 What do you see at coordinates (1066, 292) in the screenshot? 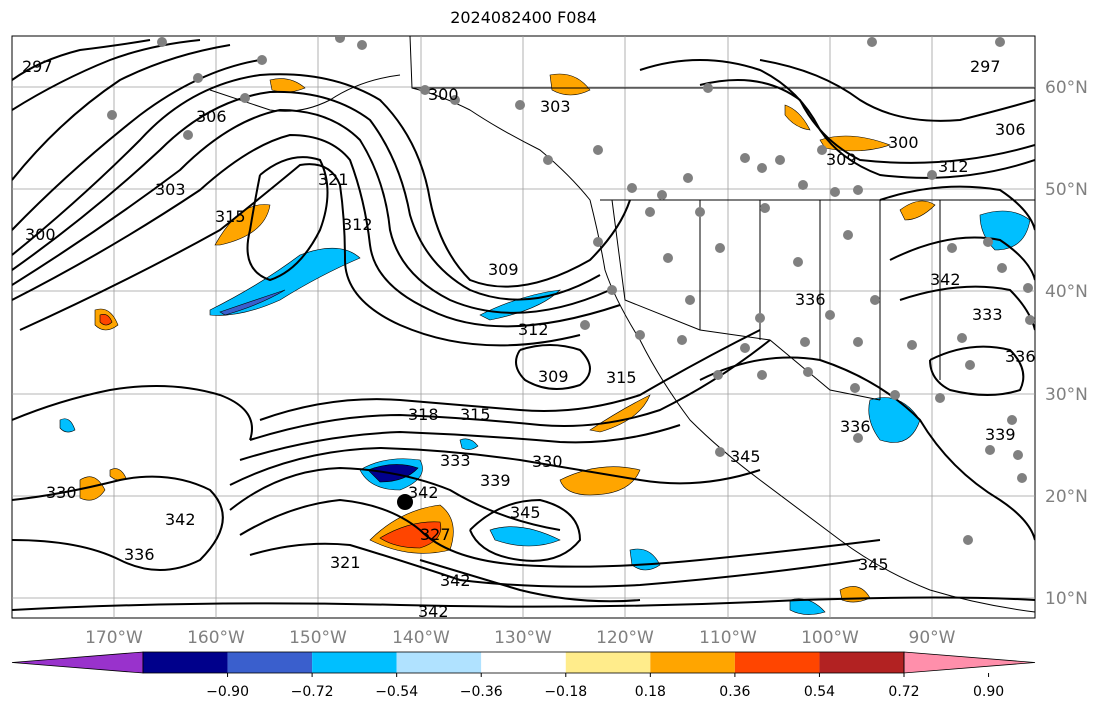
I see `lat-label-40n: 40°N` at bounding box center [1066, 292].